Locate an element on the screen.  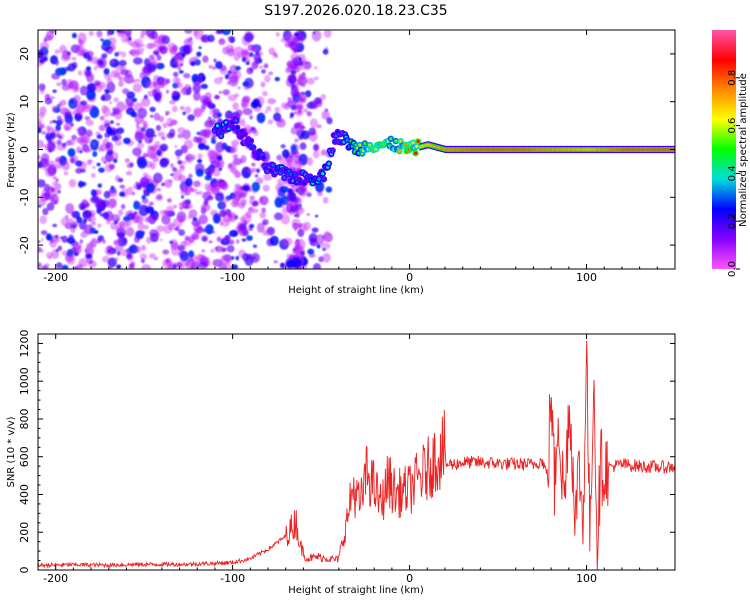
x-tick-label: 100 is located at coordinates (586, 277).